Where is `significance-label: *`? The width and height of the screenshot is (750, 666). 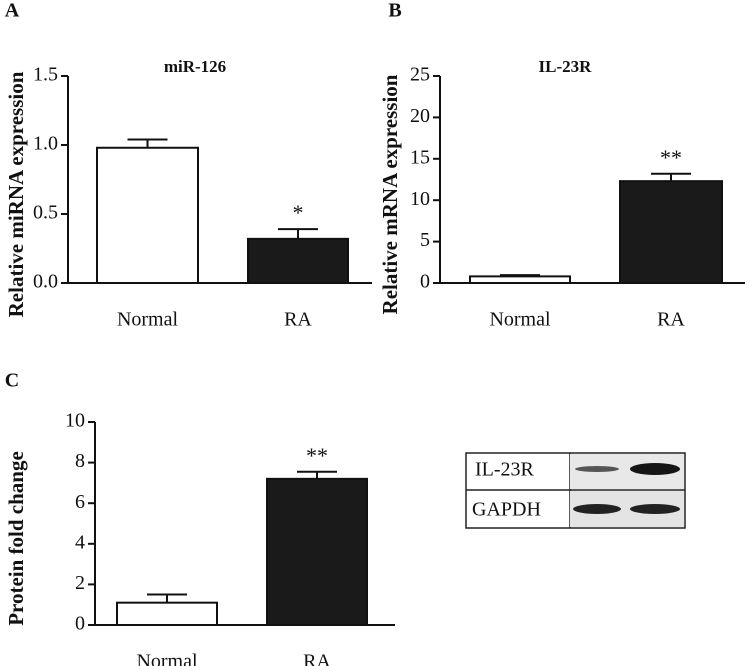
significance-label: * is located at coordinates (298, 212).